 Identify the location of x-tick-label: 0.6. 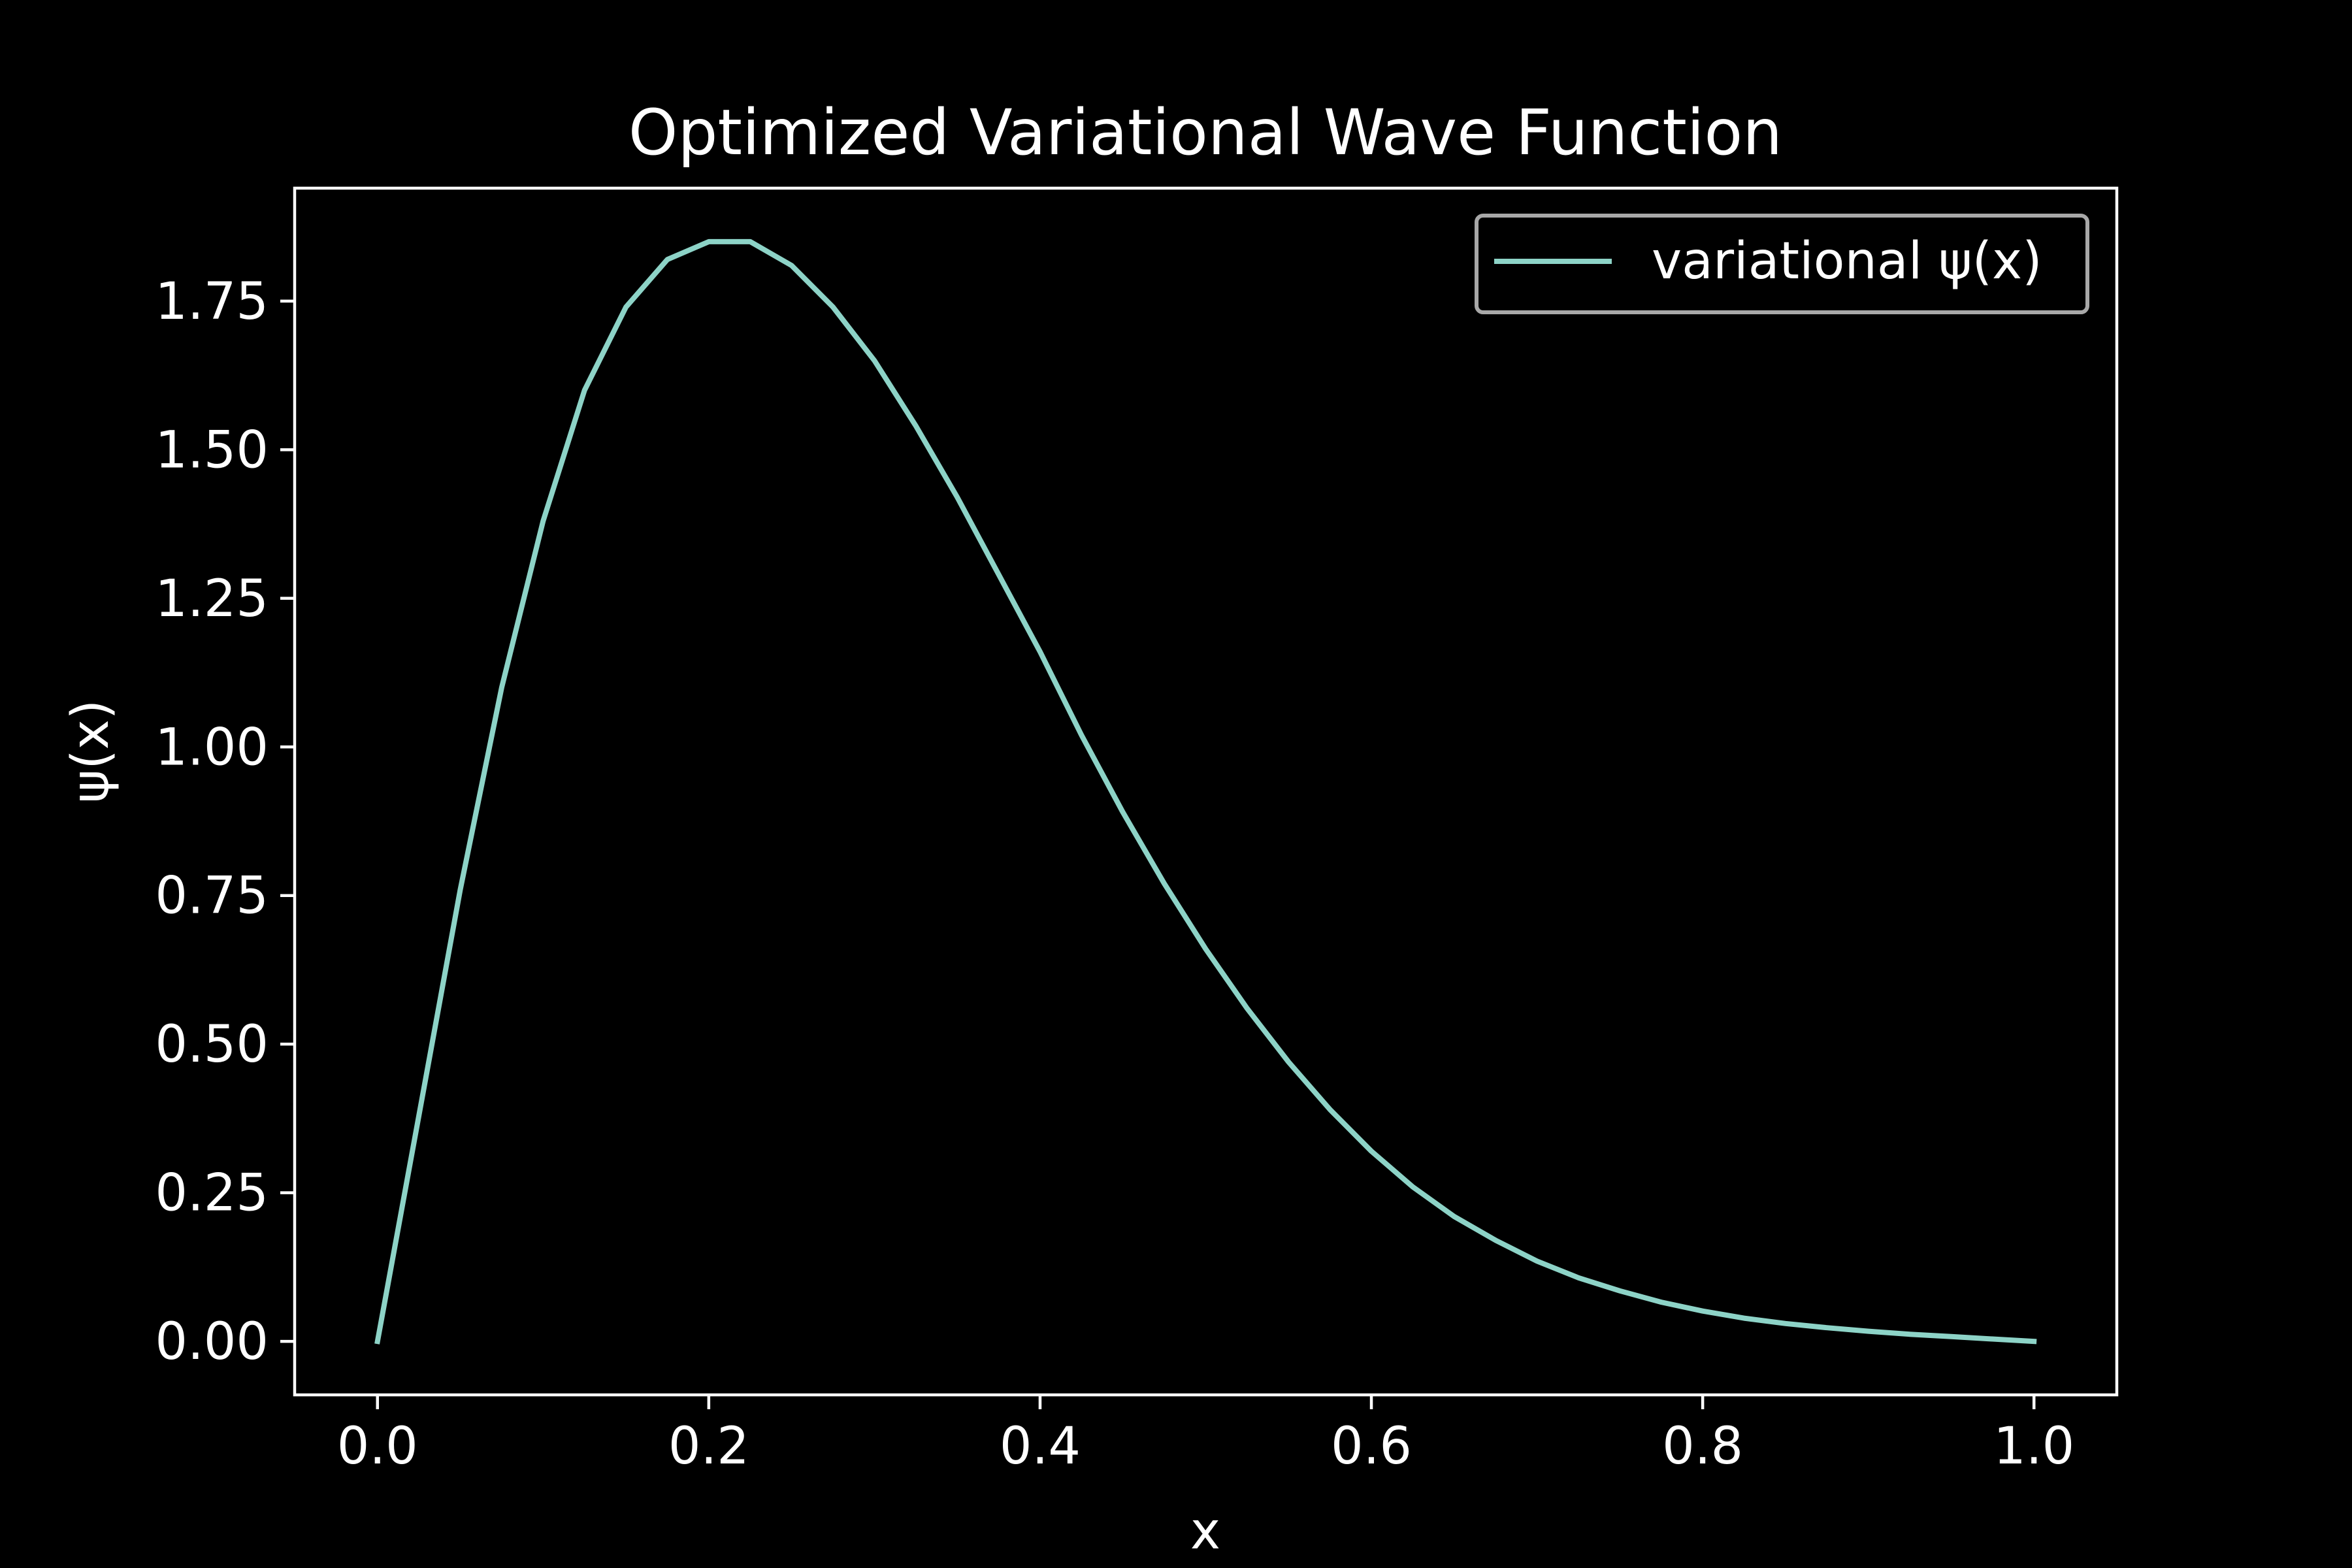
(1371, 1446).